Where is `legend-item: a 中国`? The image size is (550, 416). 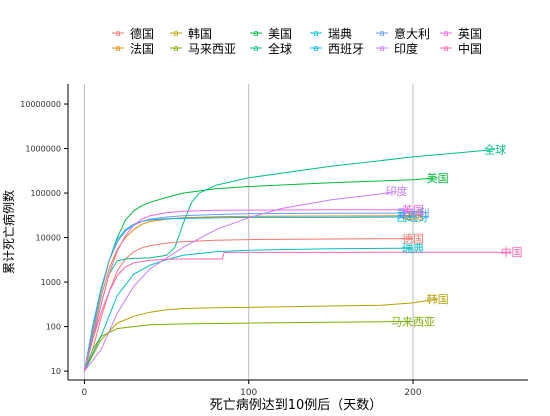 legend-item: a 中国 is located at coordinates (461, 48).